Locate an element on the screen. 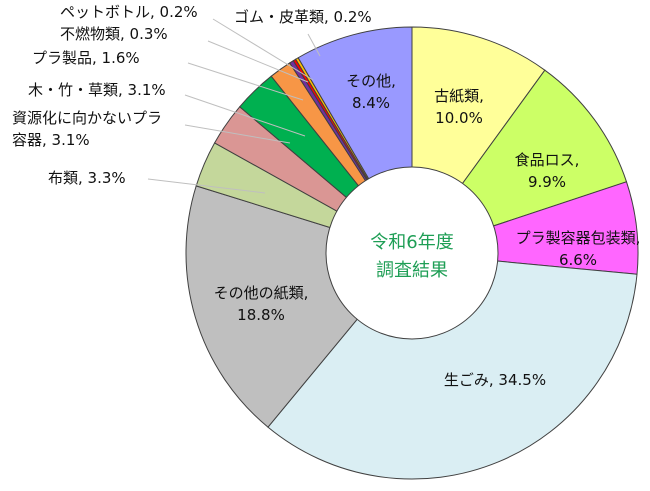  slice-label-1-line-0: 食品ロス, is located at coordinates (547, 160).